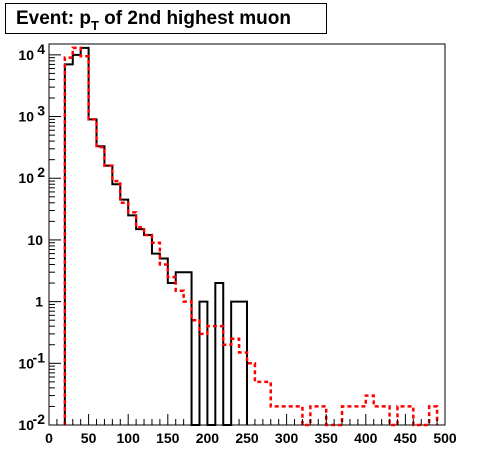  What do you see at coordinates (89, 438) in the screenshot?
I see `x-tick-label: 50` at bounding box center [89, 438].